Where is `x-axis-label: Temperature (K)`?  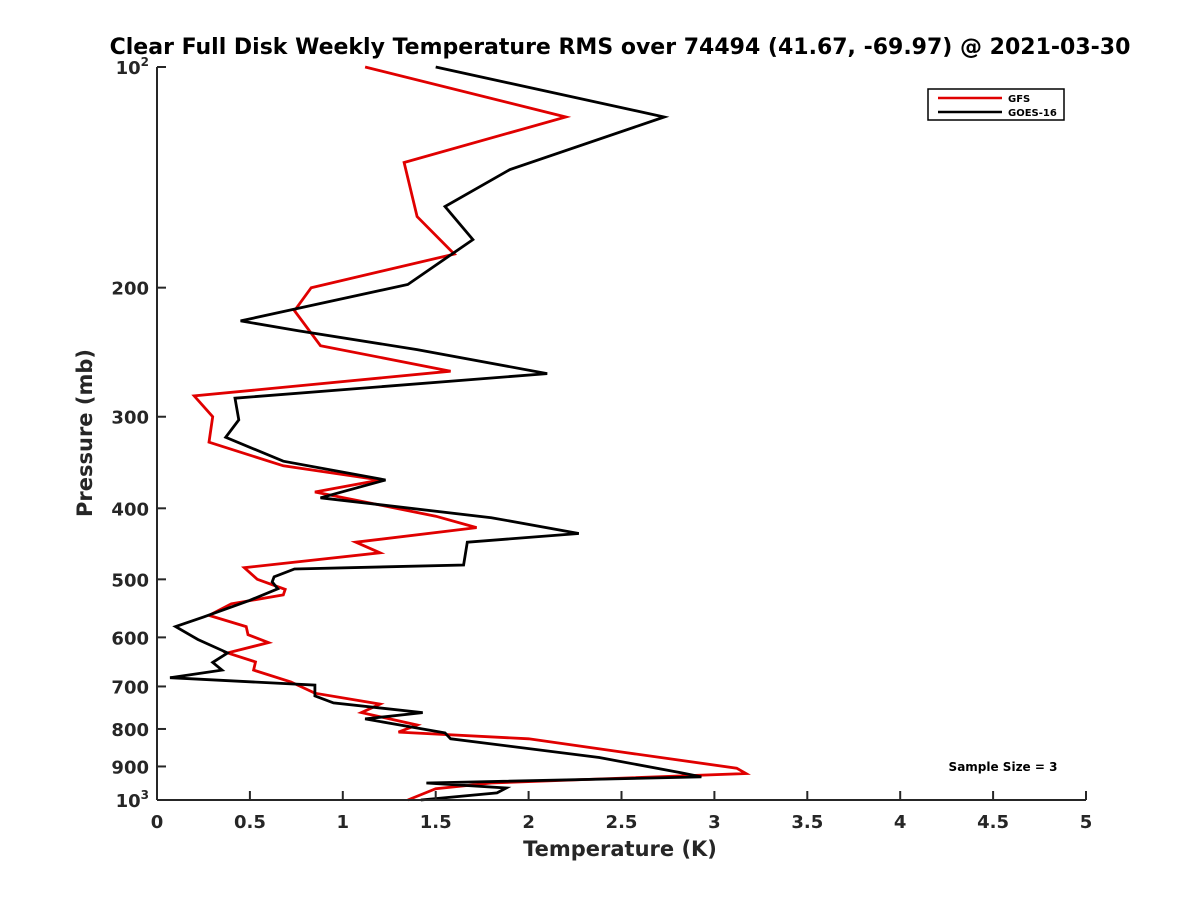 x-axis-label: Temperature (K) is located at coordinates (620, 849).